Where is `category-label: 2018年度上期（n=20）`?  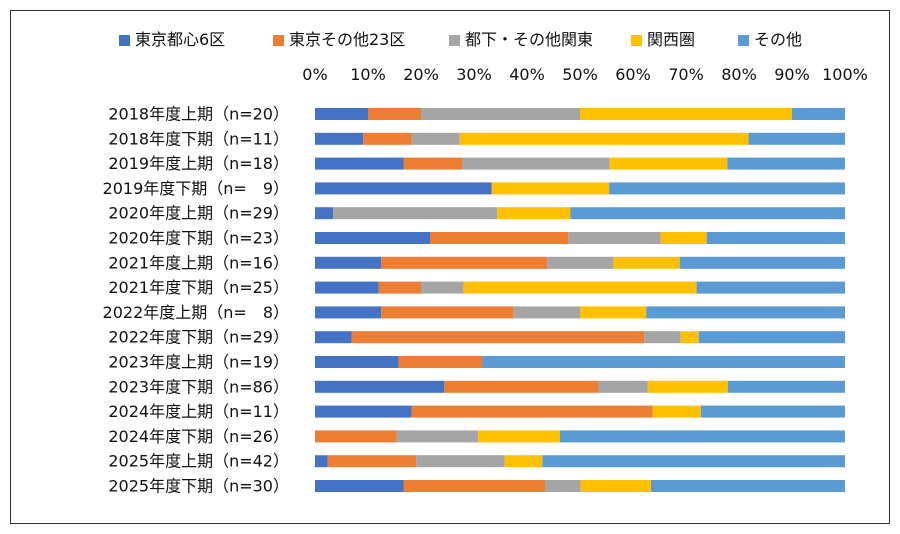
category-label: 2018年度上期（n=20） is located at coordinates (198, 114).